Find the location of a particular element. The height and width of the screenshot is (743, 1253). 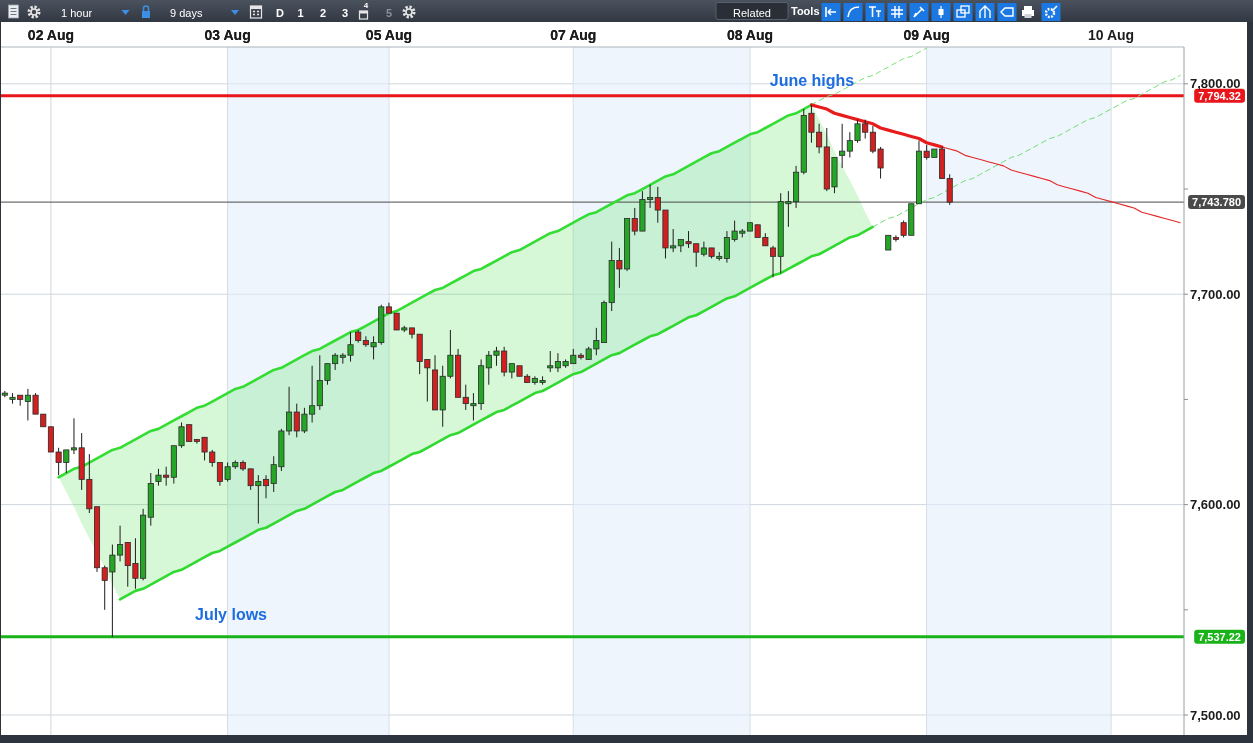

text: 5 is located at coordinates (389, 12).